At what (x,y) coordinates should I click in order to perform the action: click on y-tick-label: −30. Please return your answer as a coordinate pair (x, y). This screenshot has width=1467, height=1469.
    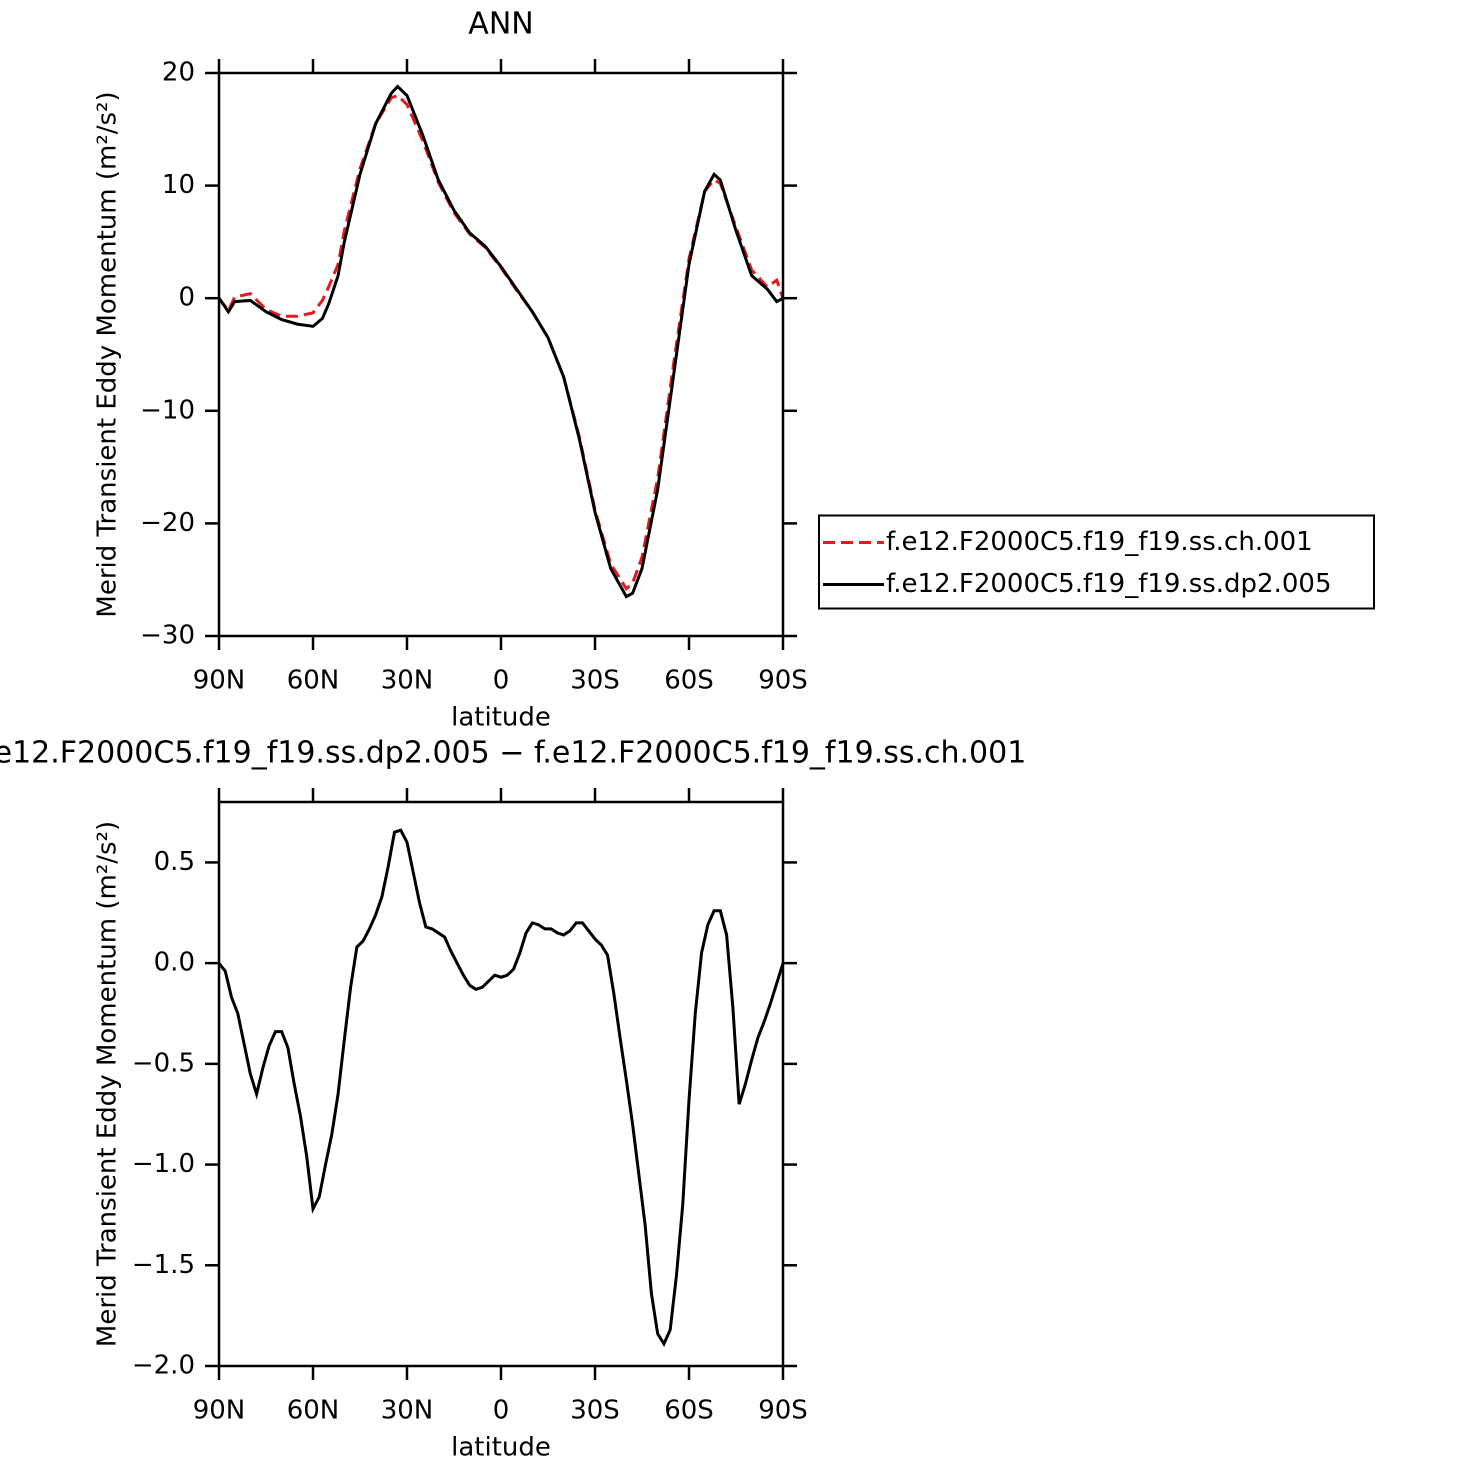
    Looking at the image, I should click on (167, 636).